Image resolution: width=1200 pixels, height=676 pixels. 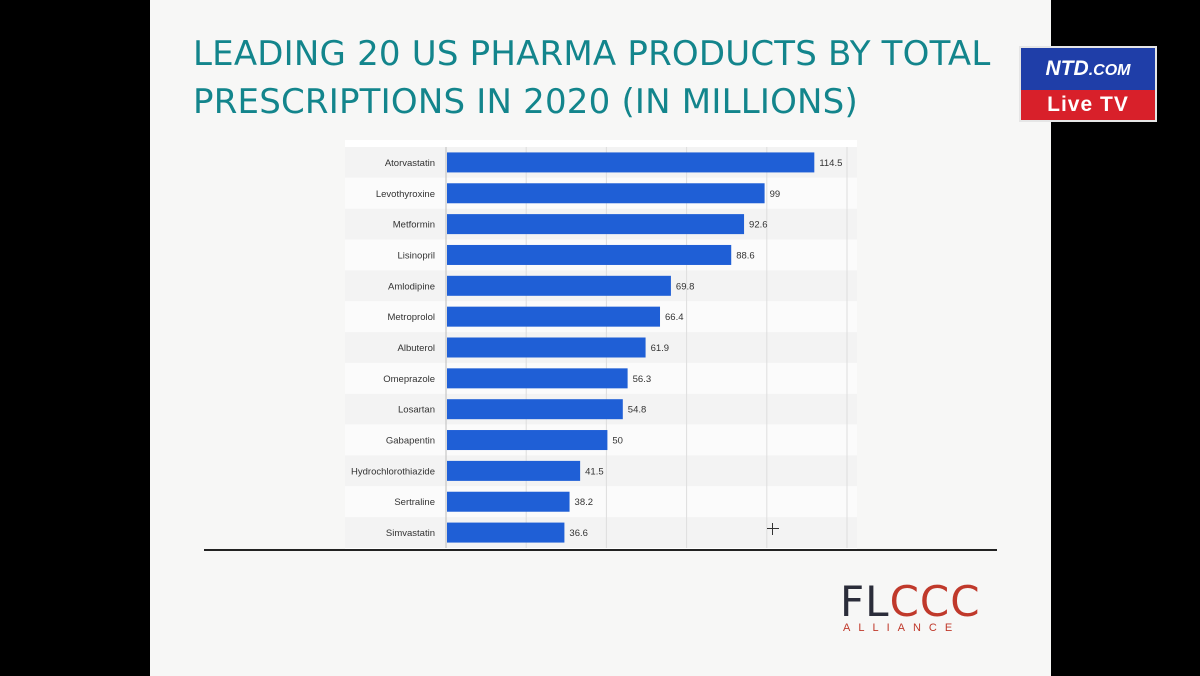 What do you see at coordinates (417, 348) in the screenshot?
I see `category-label: Albuterol` at bounding box center [417, 348].